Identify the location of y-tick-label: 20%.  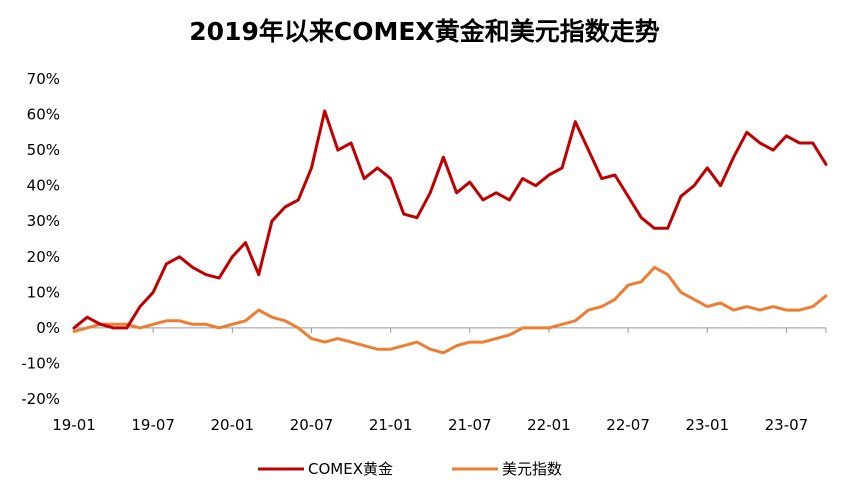
(43, 257).